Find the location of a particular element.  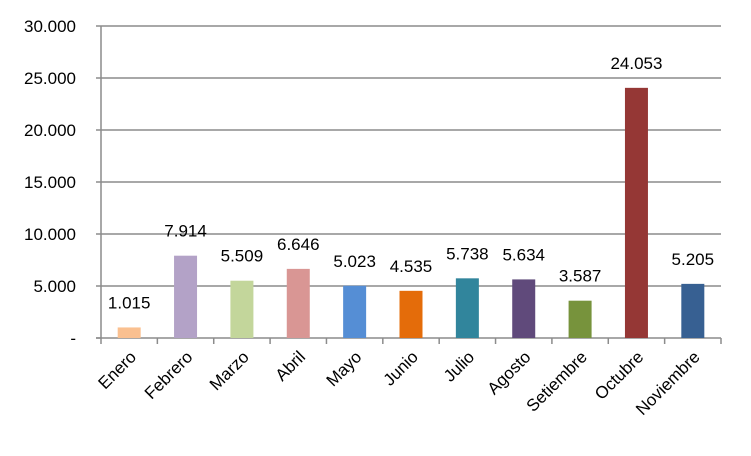

data-label: 5.205 is located at coordinates (693, 259).